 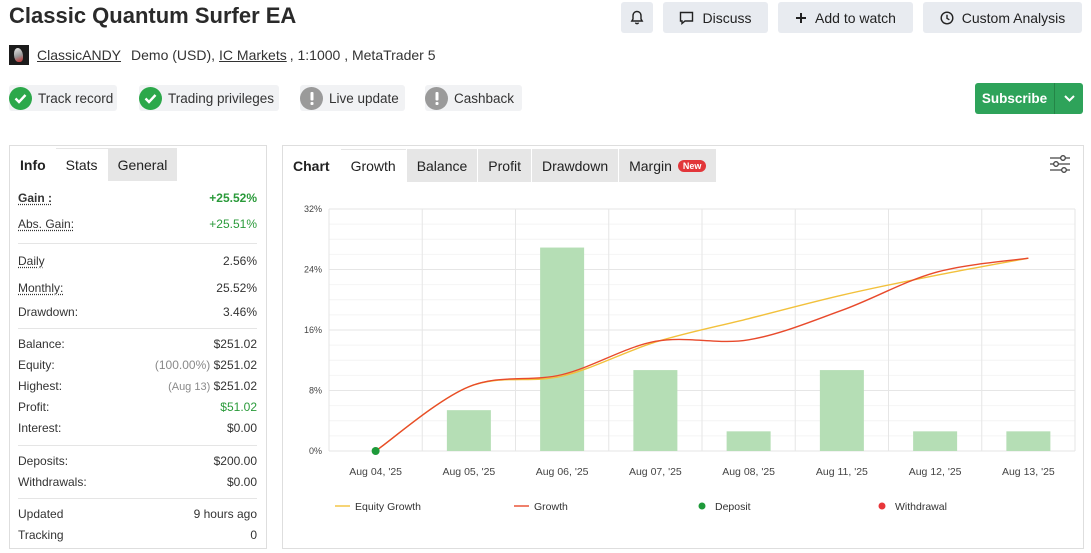 I want to click on discuss-button: Discuss, so click(x=715, y=17).